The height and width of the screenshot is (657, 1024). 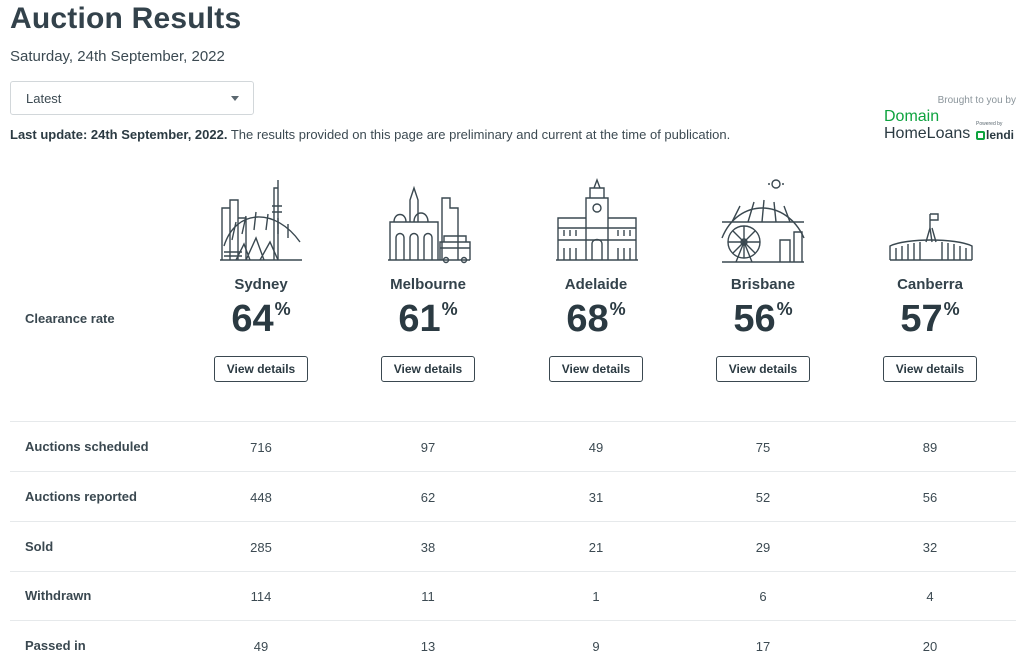 I want to click on table-cell: 21, so click(x=596, y=547).